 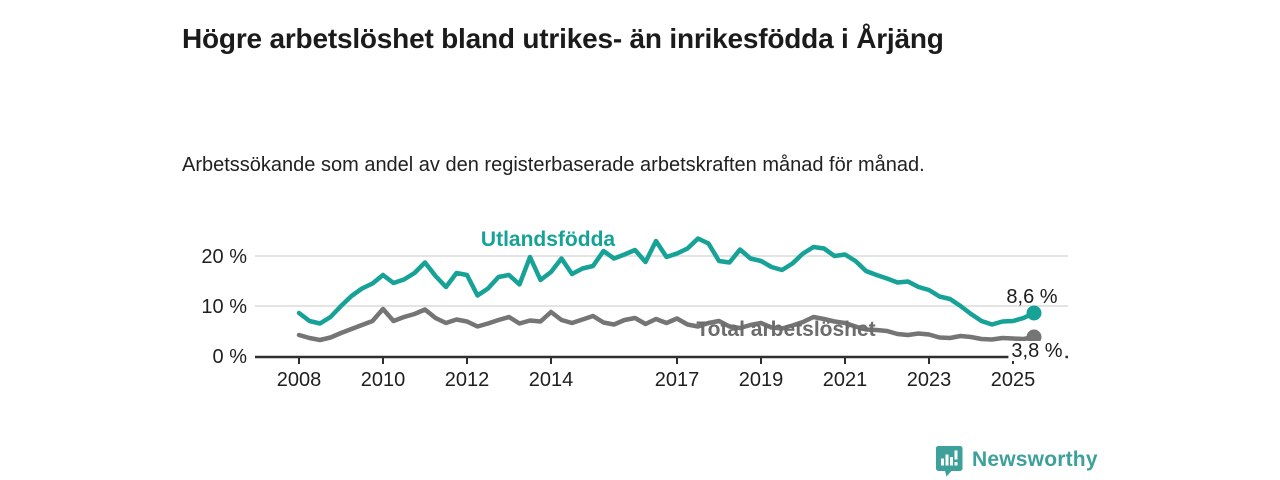 What do you see at coordinates (1035, 459) in the screenshot?
I see `brand-name: Newsworthy` at bounding box center [1035, 459].